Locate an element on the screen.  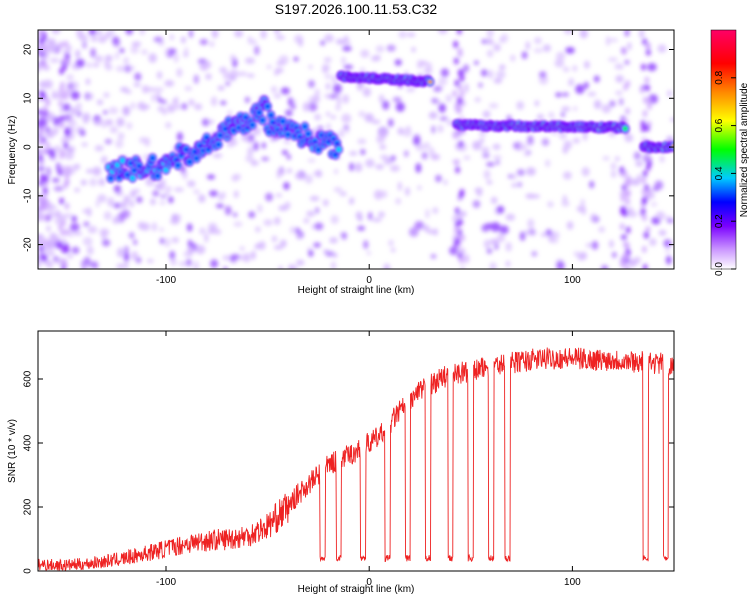
x-tick-label: 100 is located at coordinates (572, 582).